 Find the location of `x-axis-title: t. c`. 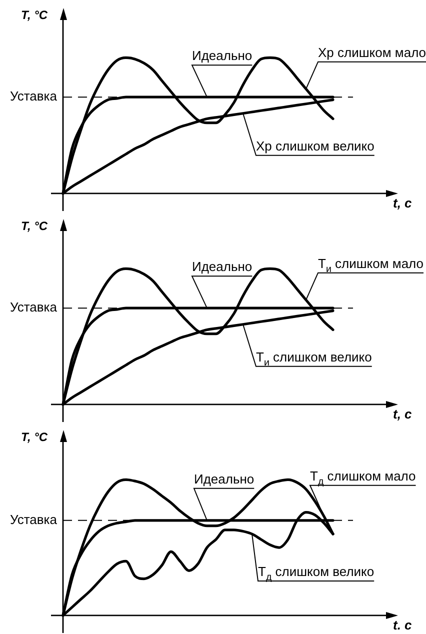

x-axis-title: t. c is located at coordinates (403, 624).